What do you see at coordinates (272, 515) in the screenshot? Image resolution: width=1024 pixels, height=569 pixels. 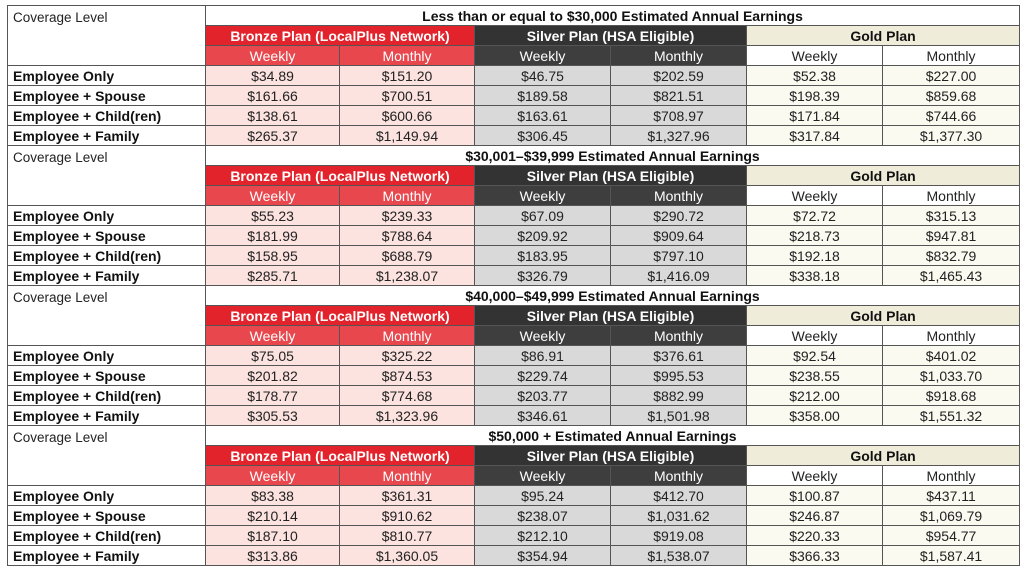 I see `rate-cell-bronze-weekly: $210.14` at bounding box center [272, 515].